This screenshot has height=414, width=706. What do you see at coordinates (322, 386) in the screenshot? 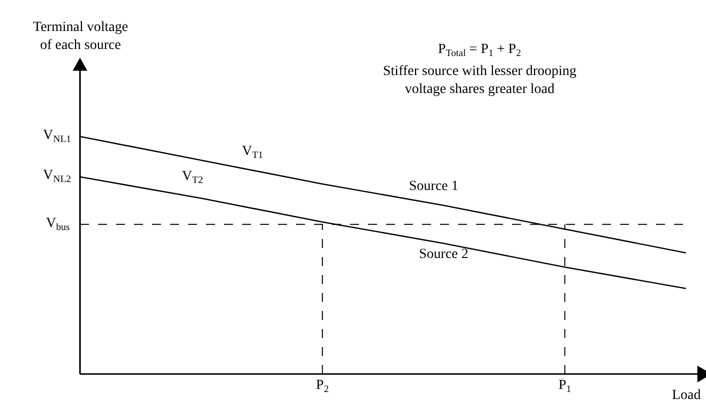
I see `x-tick-label: P$_{2}$` at bounding box center [322, 386].